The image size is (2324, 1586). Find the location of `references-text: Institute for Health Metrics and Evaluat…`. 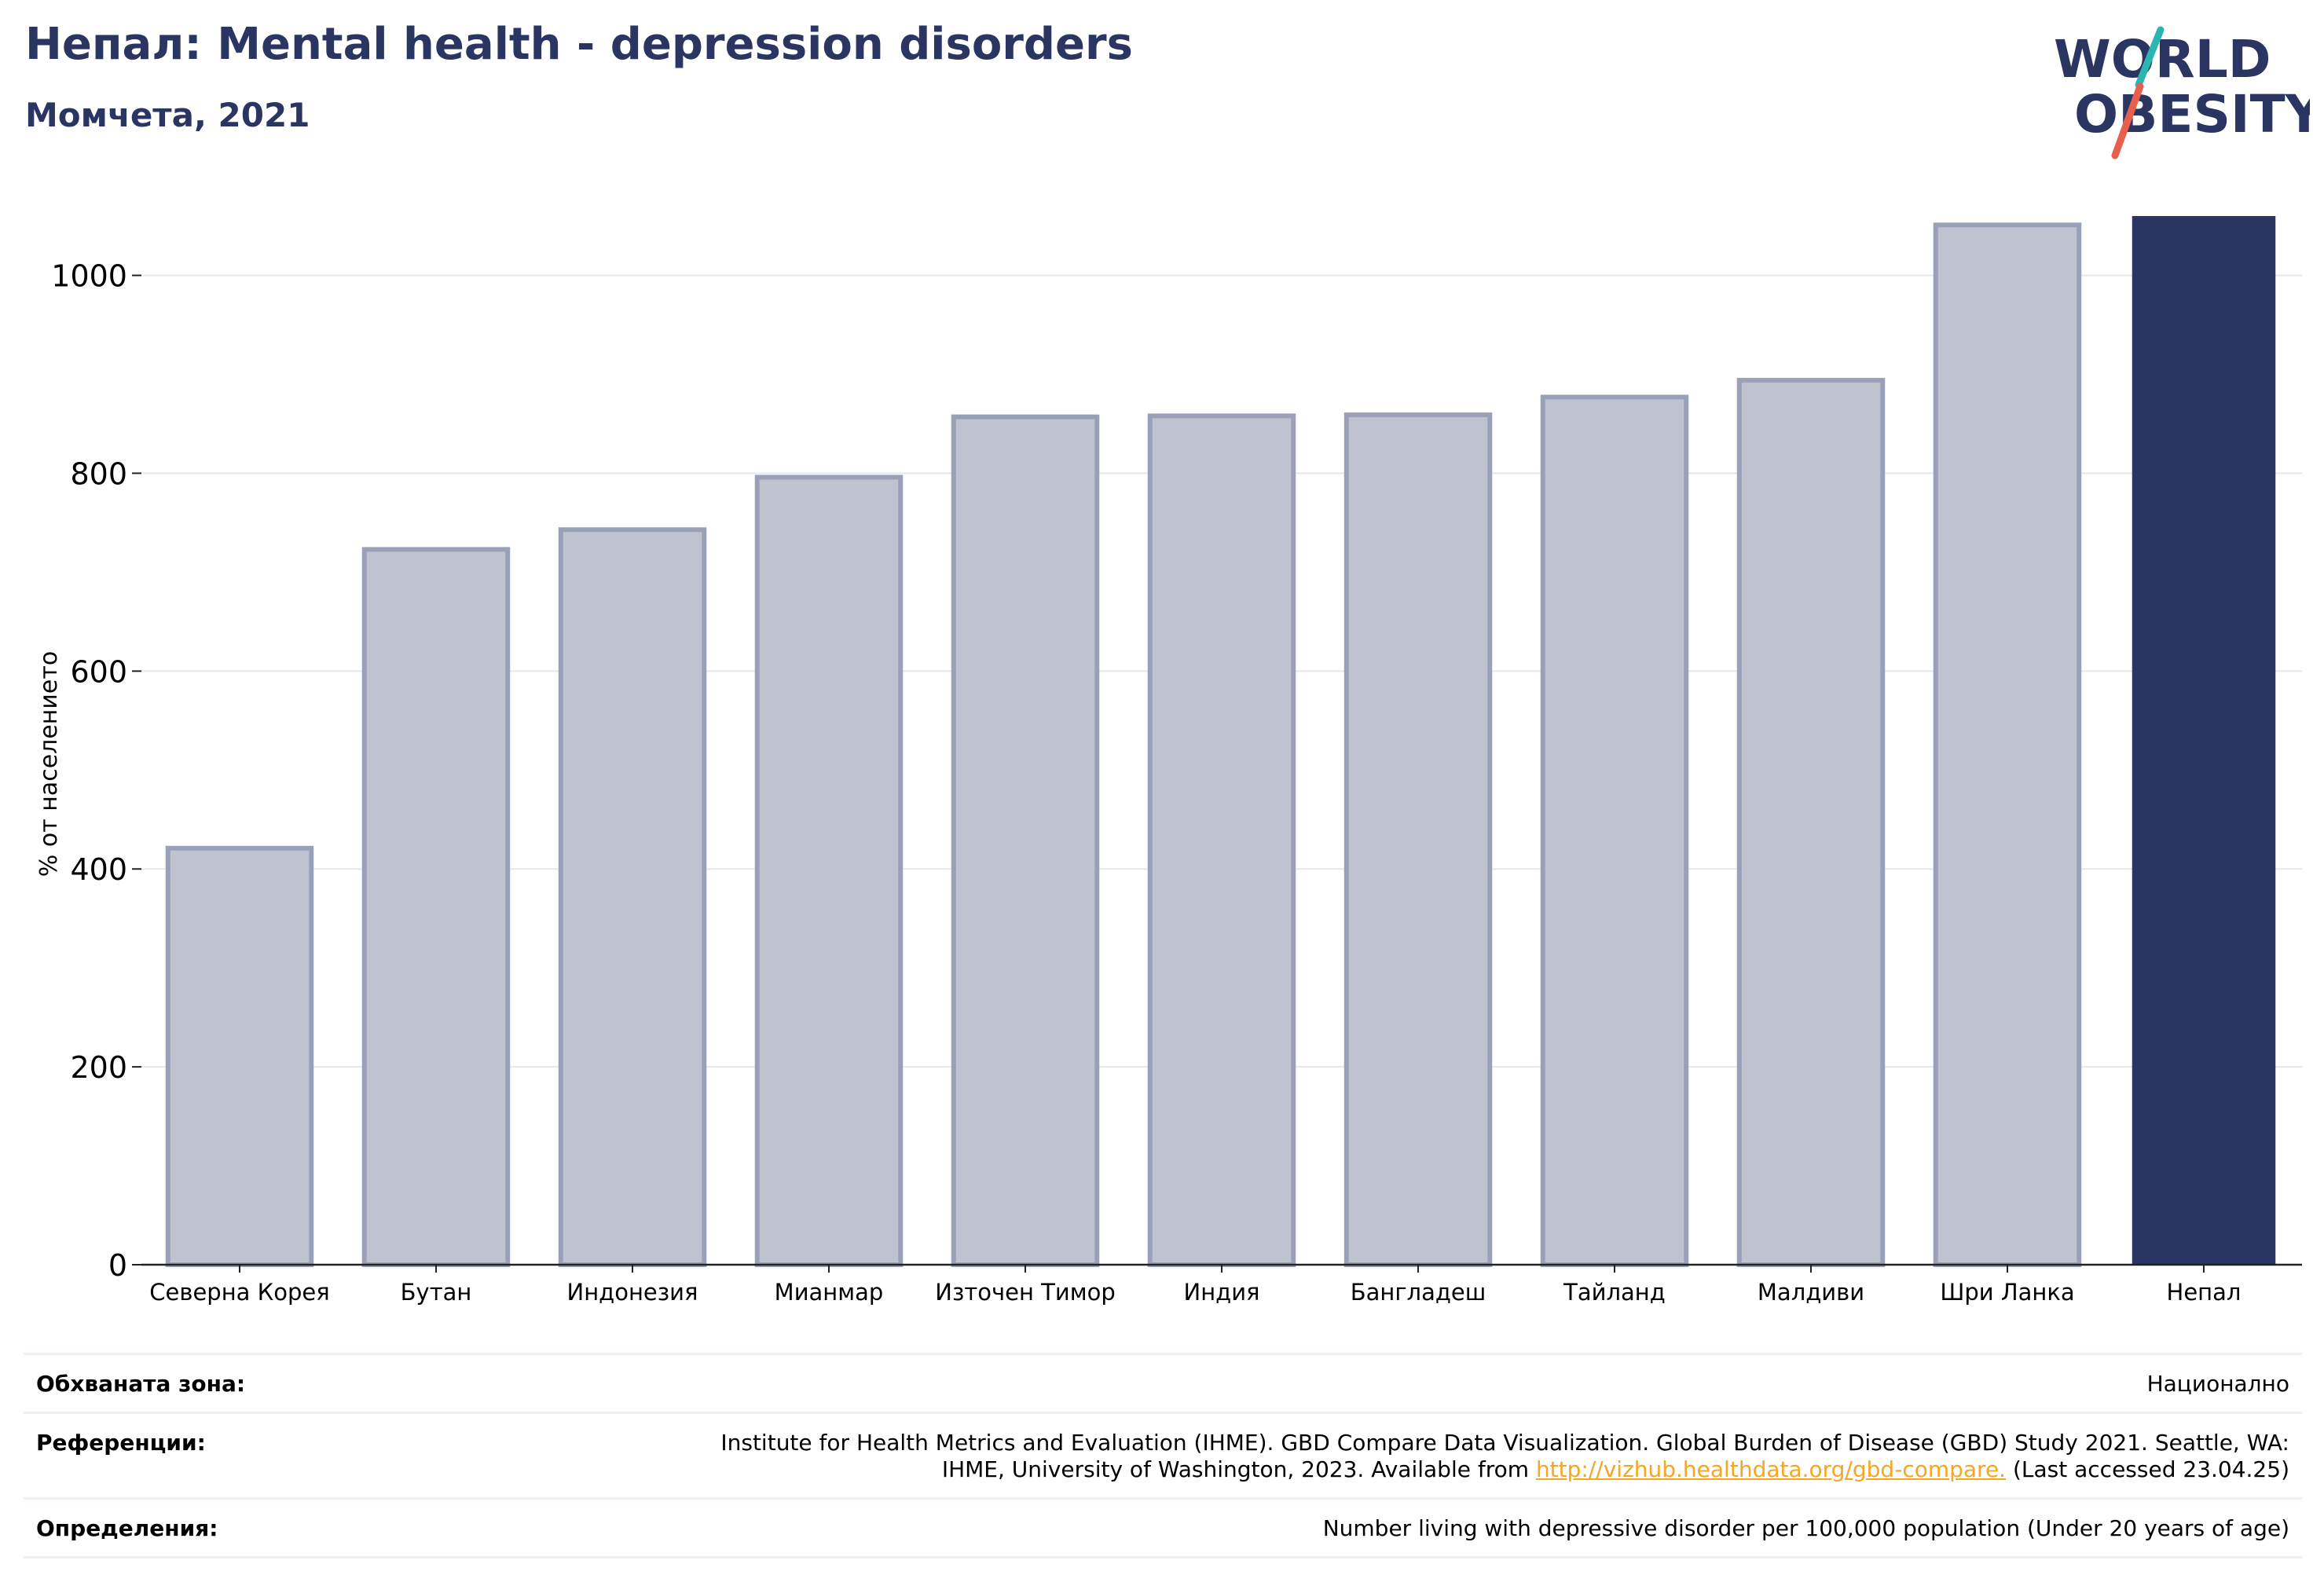

references-text: Institute for Health Metrics and Evaluat… is located at coordinates (1504, 1456).